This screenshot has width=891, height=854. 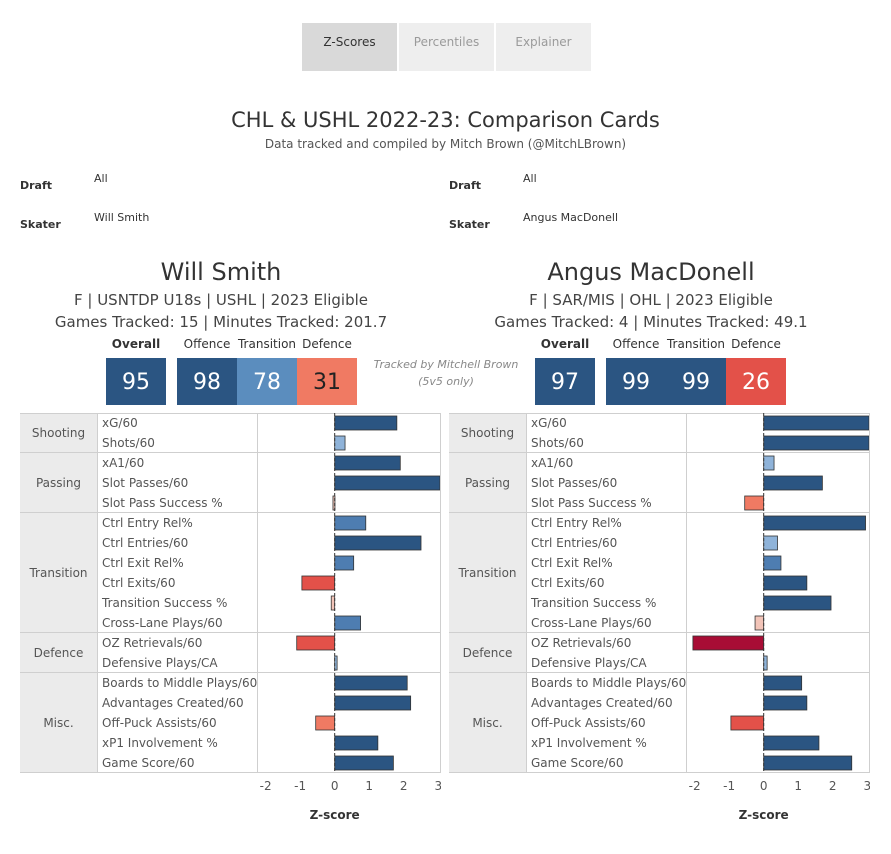 I want to click on offence-header-right: Offence, so click(x=636, y=344).